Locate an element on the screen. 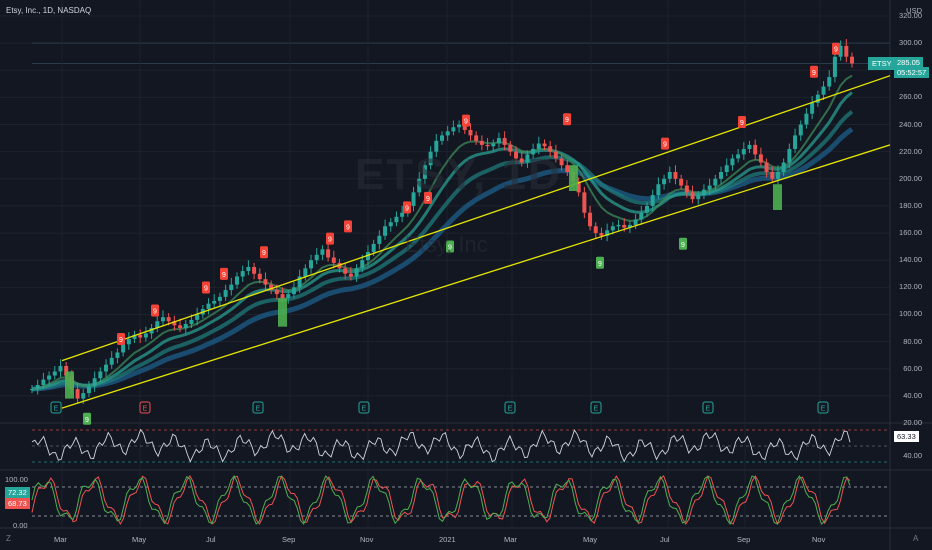 This screenshot has width=932, height=550. bar-countdown-tag: 05:52:57 is located at coordinates (912, 72).